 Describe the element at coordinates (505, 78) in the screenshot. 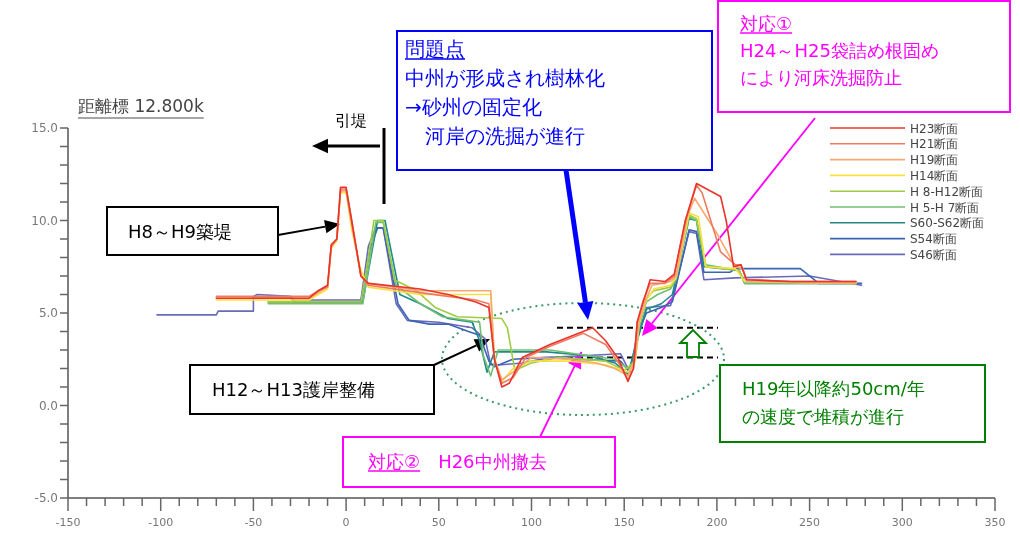

I see `annotation: 中州が形成され樹林化` at that location.